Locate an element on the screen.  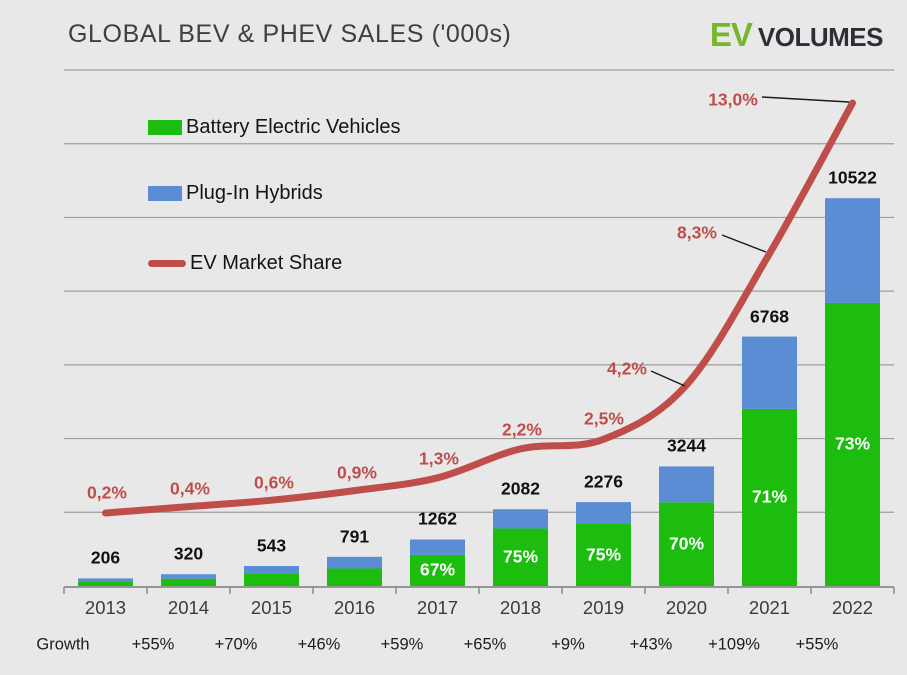
bar-phev-2015 is located at coordinates (271, 569).